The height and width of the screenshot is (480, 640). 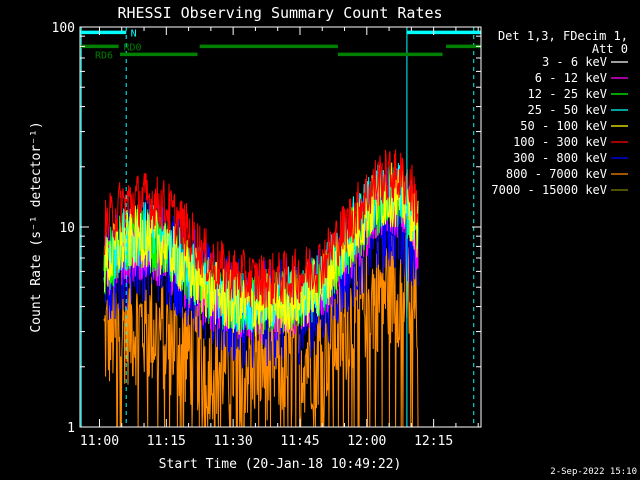 What do you see at coordinates (67, 228) in the screenshot?
I see `y-tick-label: 10` at bounding box center [67, 228].